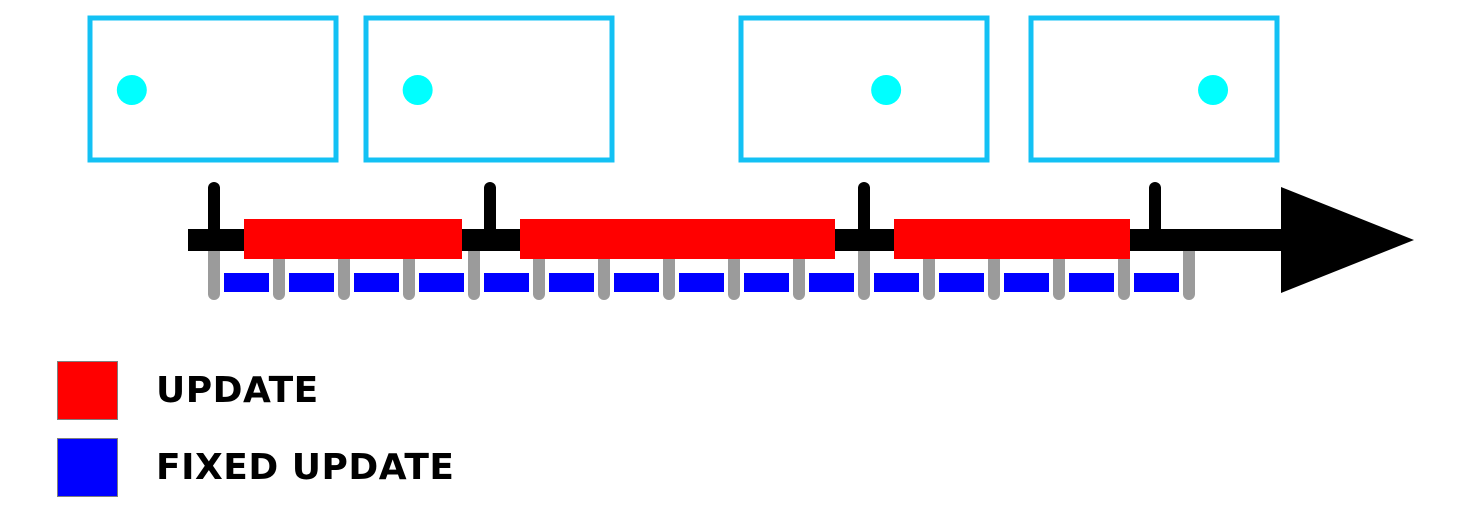 The height and width of the screenshot is (519, 1483). Describe the element at coordinates (1347, 240) in the screenshot. I see `timeline-arrowhead` at that location.